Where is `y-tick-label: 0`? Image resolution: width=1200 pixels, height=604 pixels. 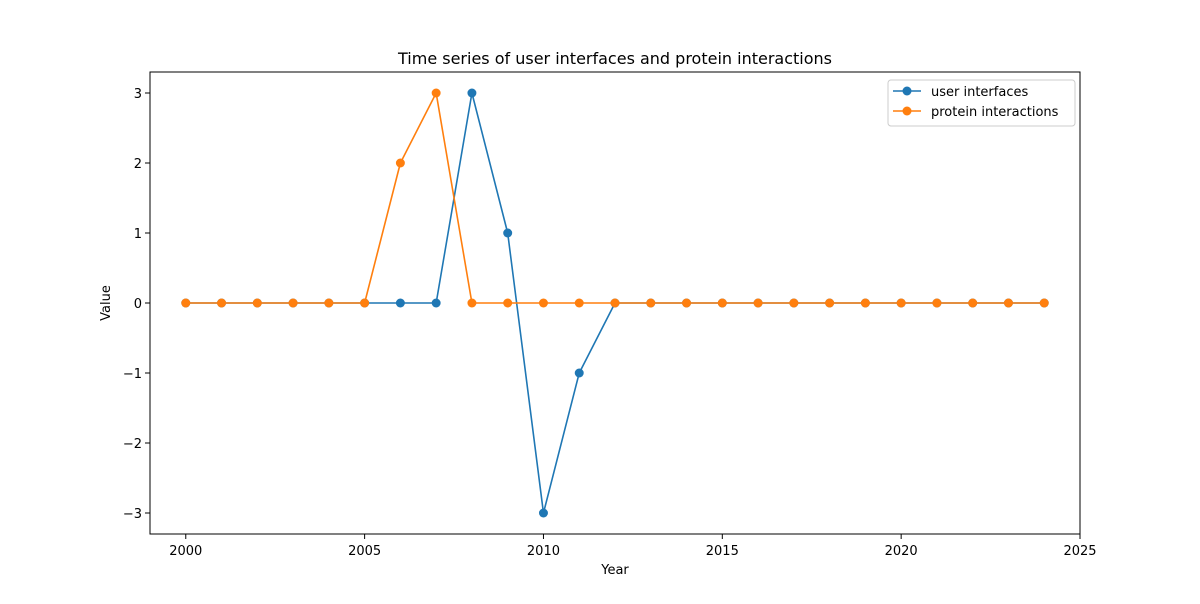 y-tick-label: 0 is located at coordinates (138, 304).